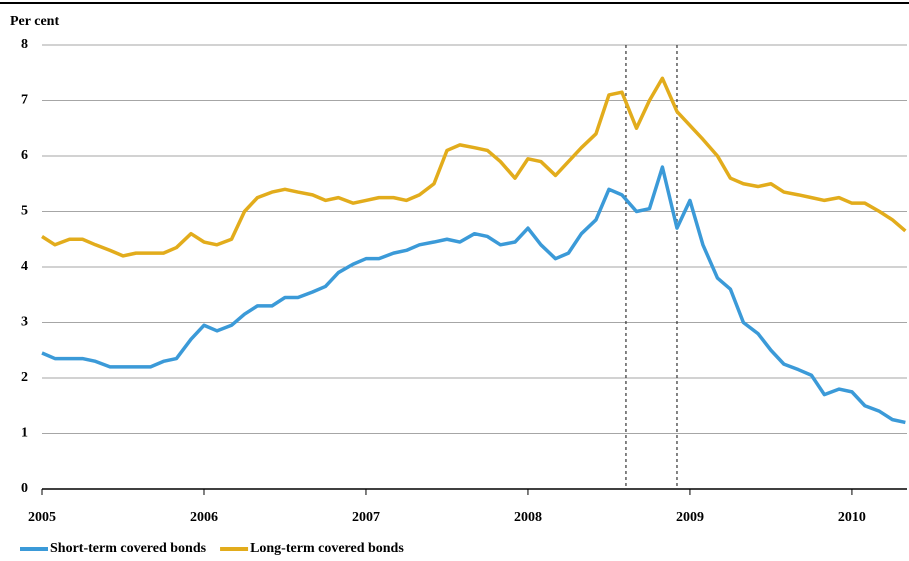 The width and height of the screenshot is (909, 561). Describe the element at coordinates (24, 322) in the screenshot. I see `y-tick-label: 3` at that location.